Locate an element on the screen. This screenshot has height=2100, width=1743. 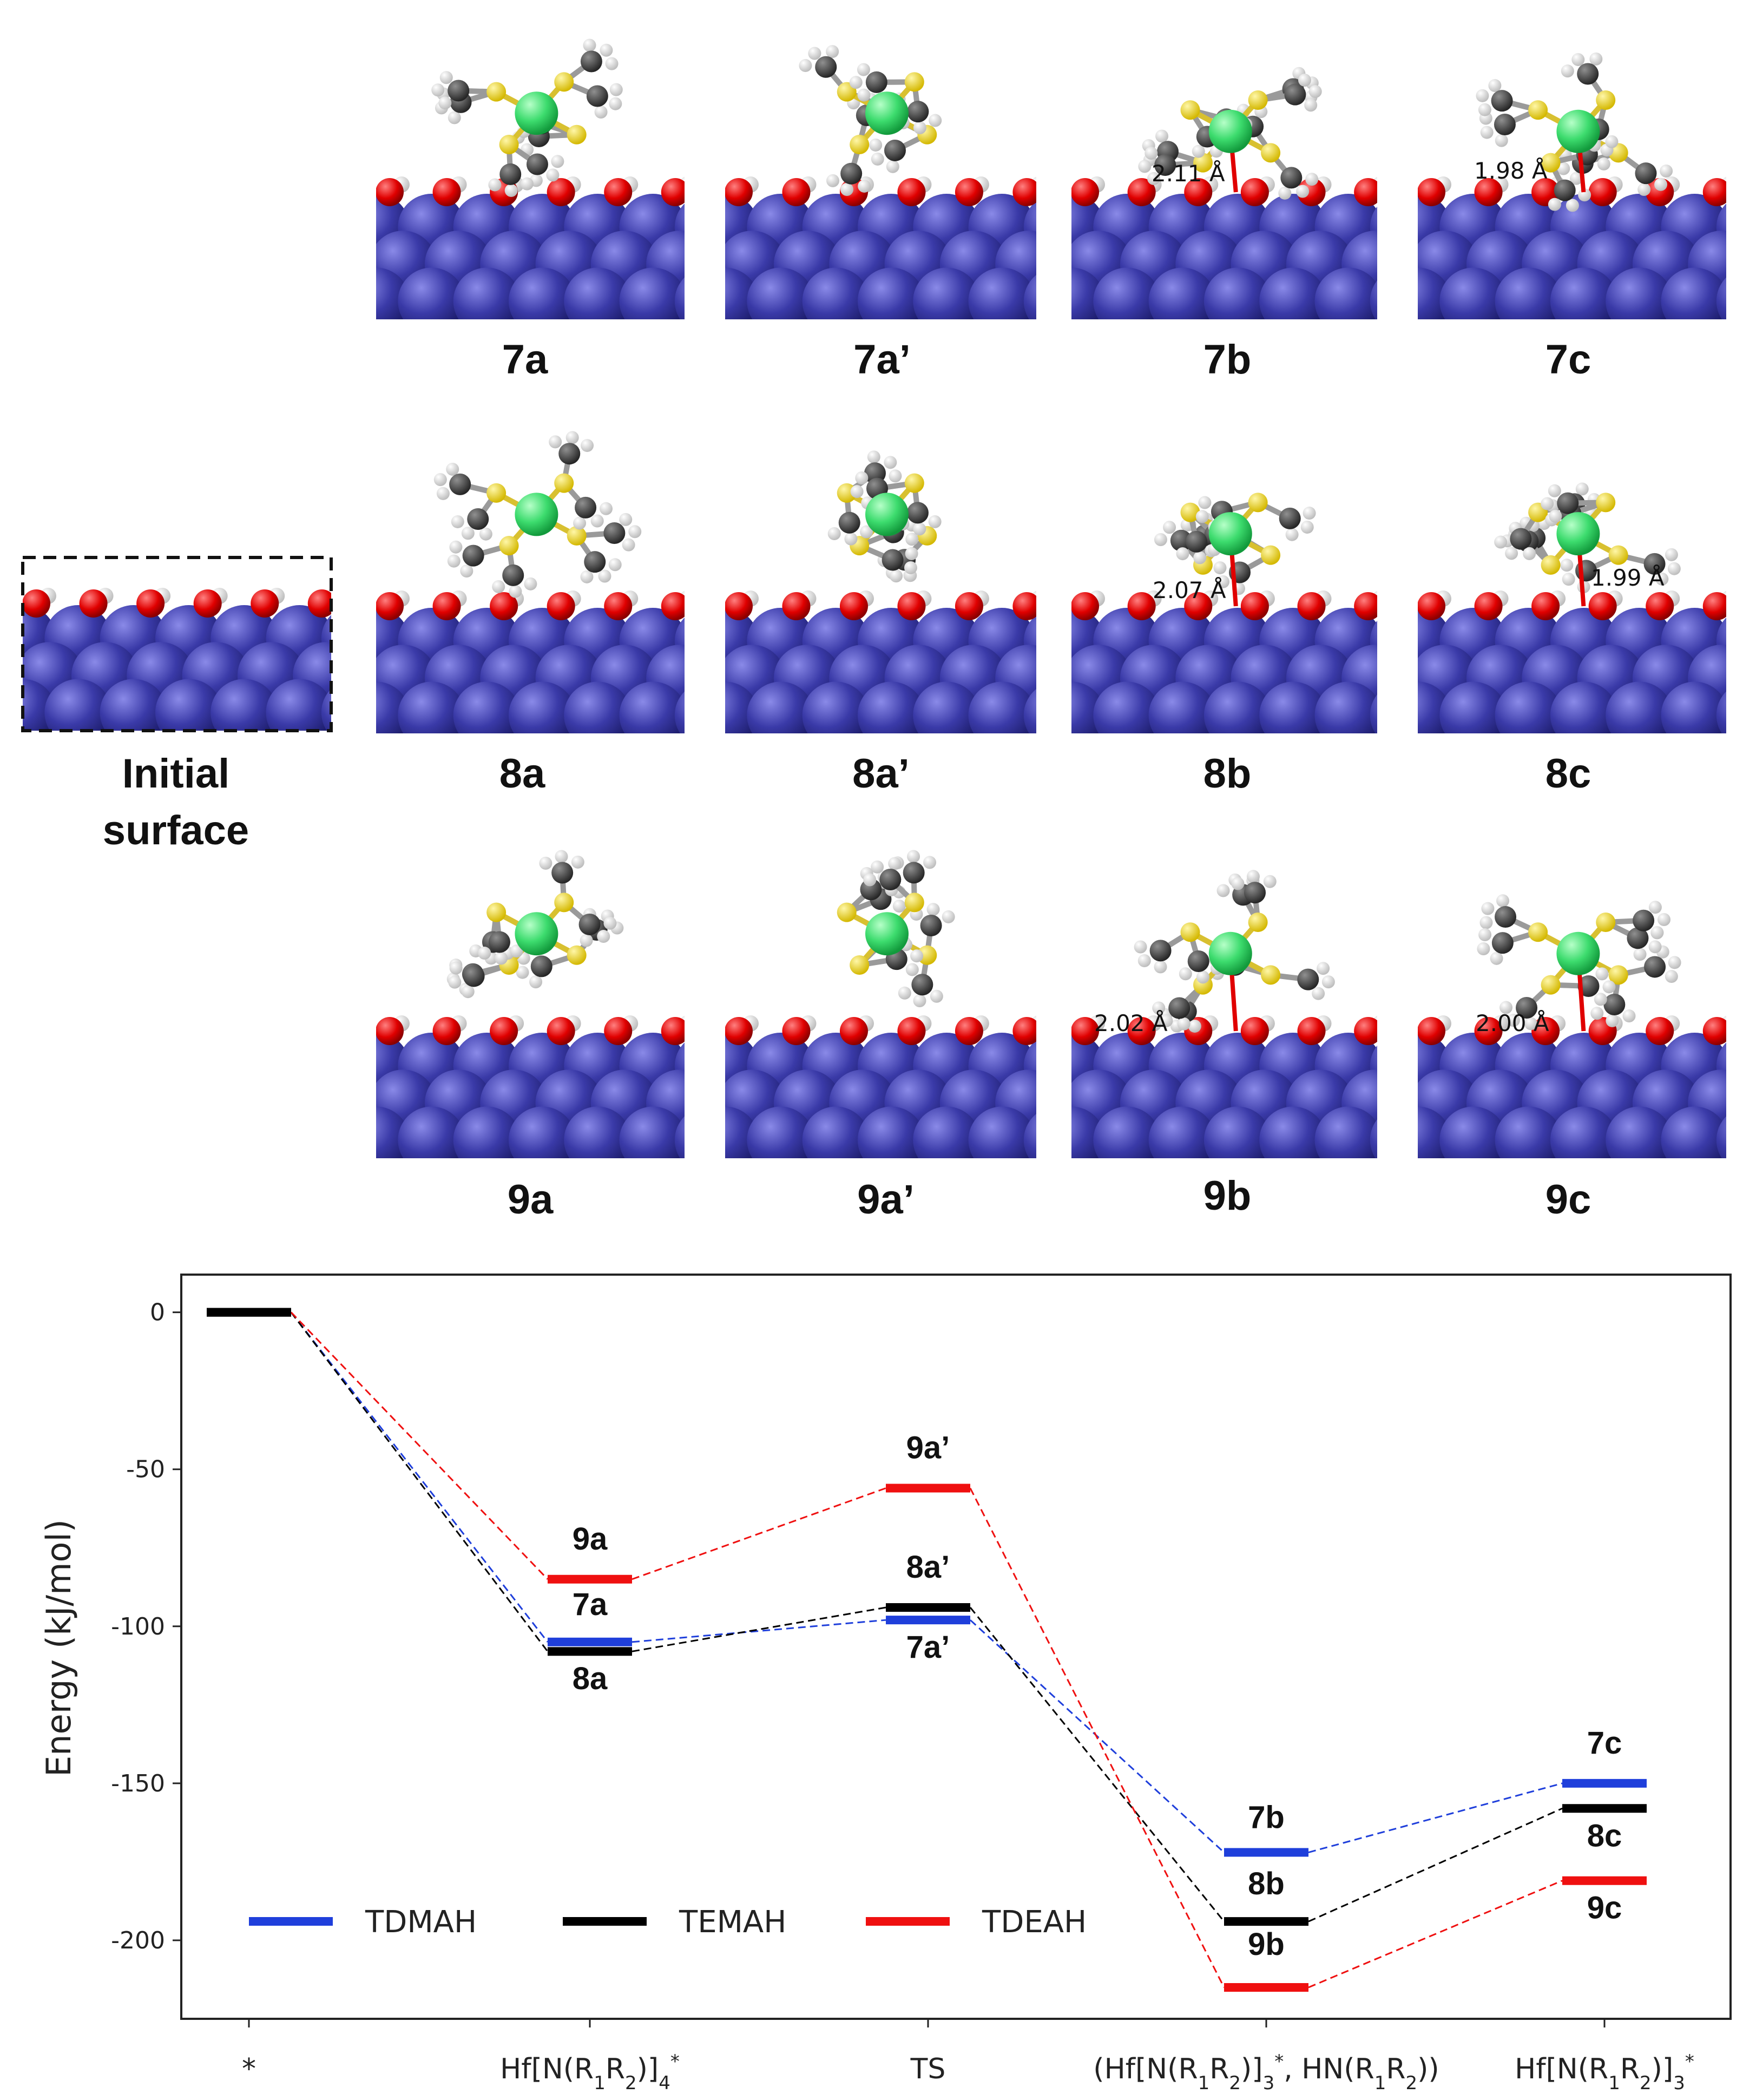
hafnium-atom is located at coordinates (1230, 534).